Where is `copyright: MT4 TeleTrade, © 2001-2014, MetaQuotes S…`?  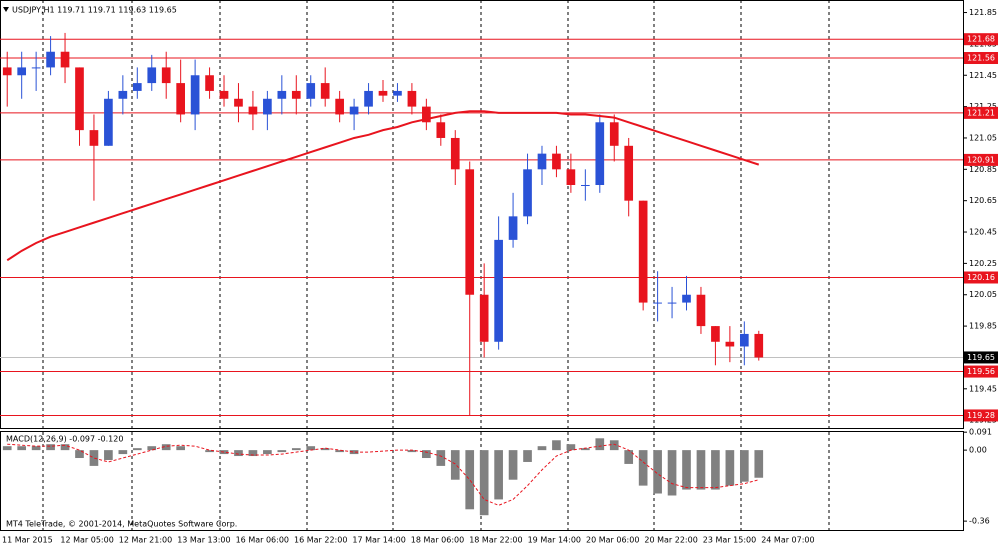 copyright: MT4 TeleTrade, © 2001-2014, MetaQuotes S… is located at coordinates (121, 524).